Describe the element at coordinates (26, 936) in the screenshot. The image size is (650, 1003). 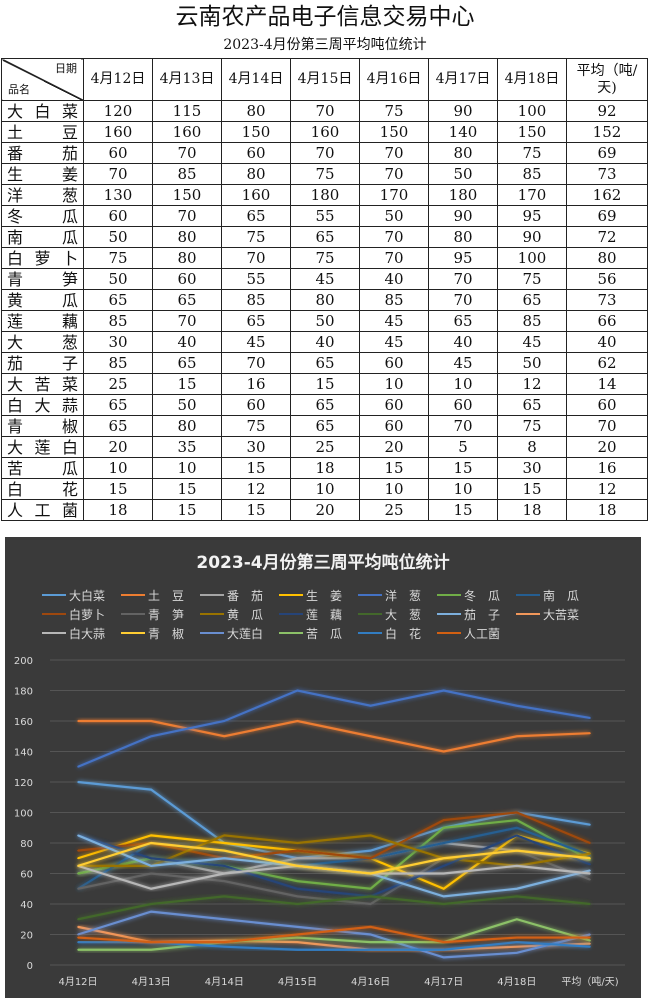
I see `y-tick-label: 20` at that location.